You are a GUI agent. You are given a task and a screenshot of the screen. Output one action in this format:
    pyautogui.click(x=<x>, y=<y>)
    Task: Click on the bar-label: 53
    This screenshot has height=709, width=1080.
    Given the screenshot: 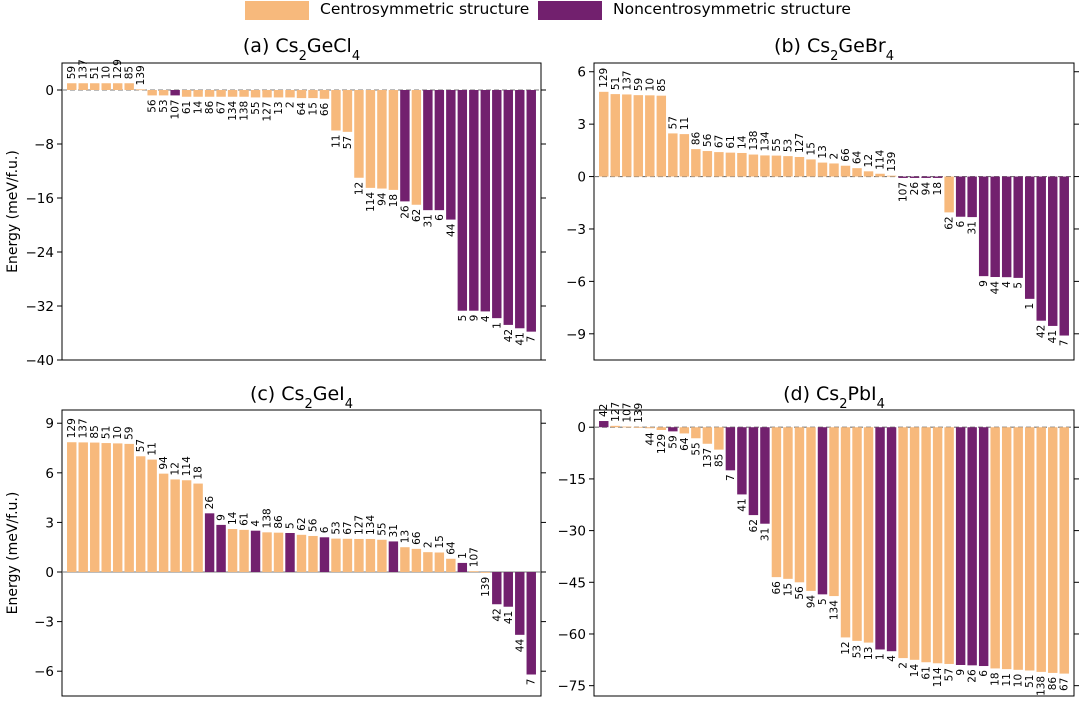 What is the action you would take?
    pyautogui.click(x=788, y=145)
    